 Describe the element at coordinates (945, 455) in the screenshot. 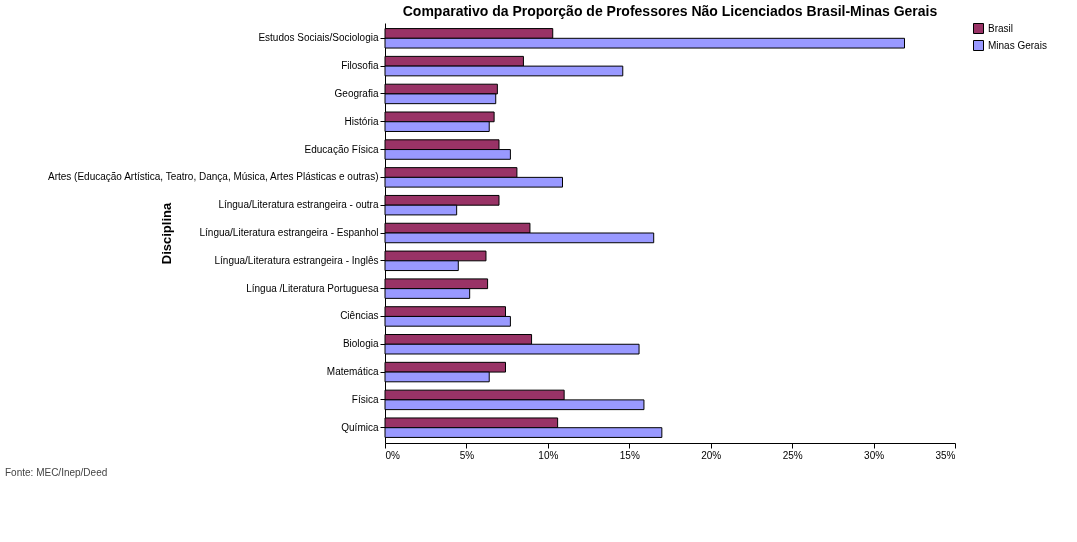

I see `x-tick-label: 35%` at that location.